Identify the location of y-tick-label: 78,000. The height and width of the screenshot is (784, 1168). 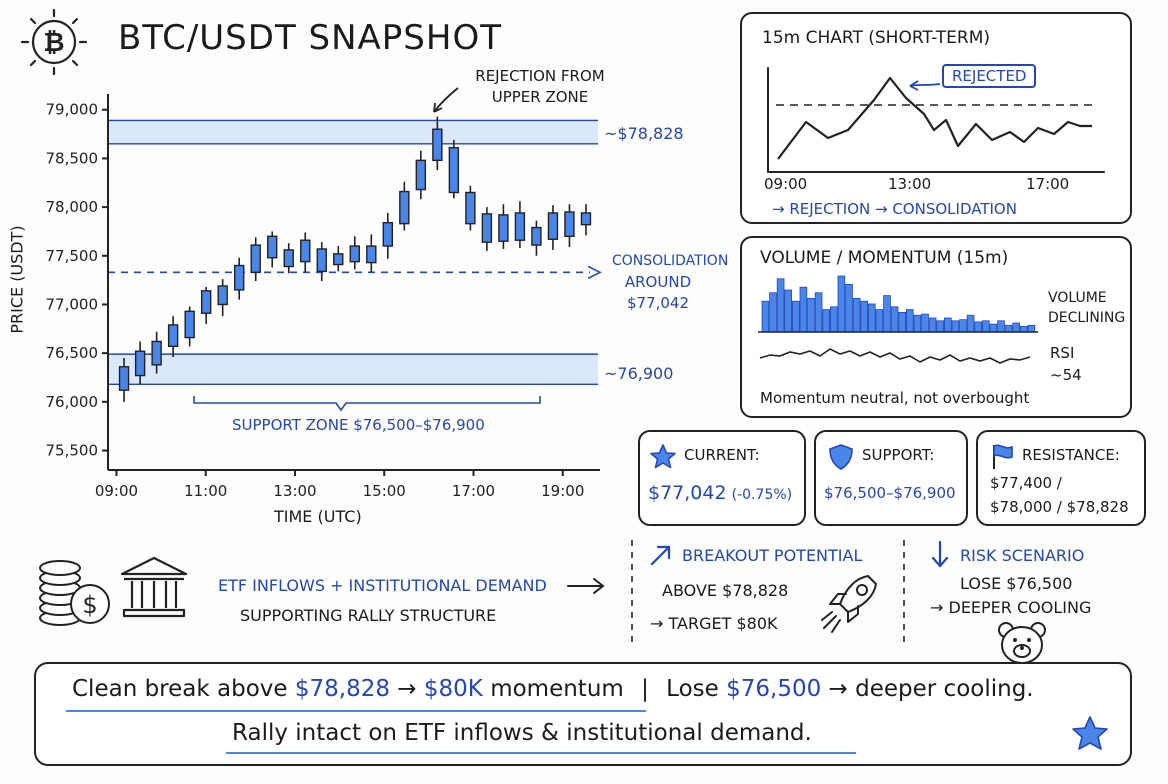
(72, 207).